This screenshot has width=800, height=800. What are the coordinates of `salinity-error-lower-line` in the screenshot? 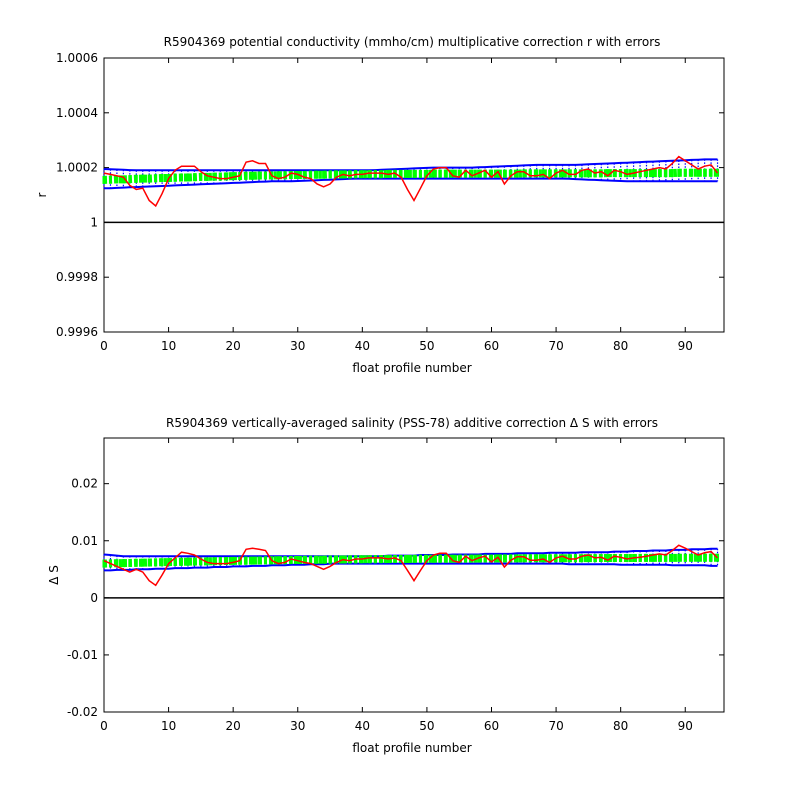 It's located at (411, 567).